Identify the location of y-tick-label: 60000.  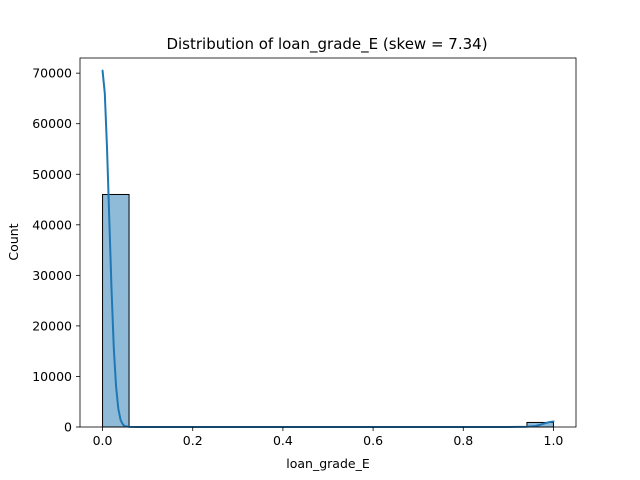
(52, 123).